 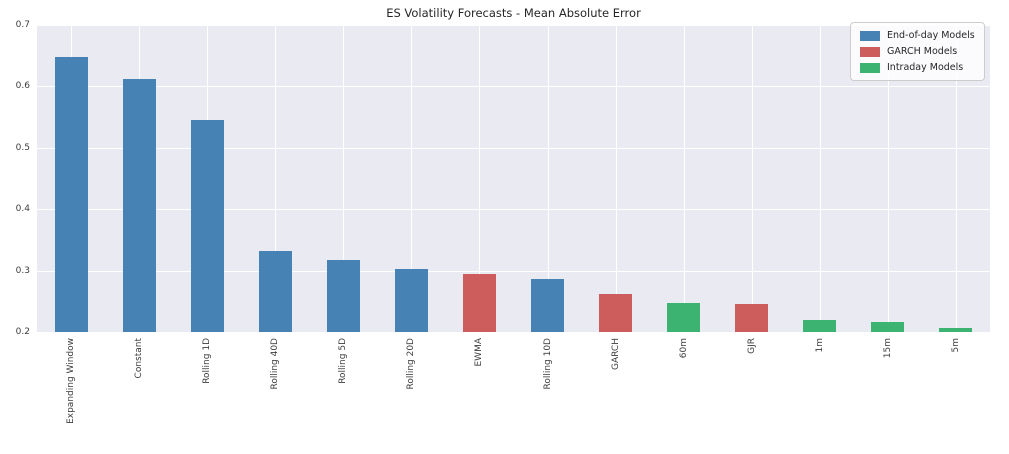 I want to click on x-tick-label-gjr: GJR, so click(x=752, y=346).